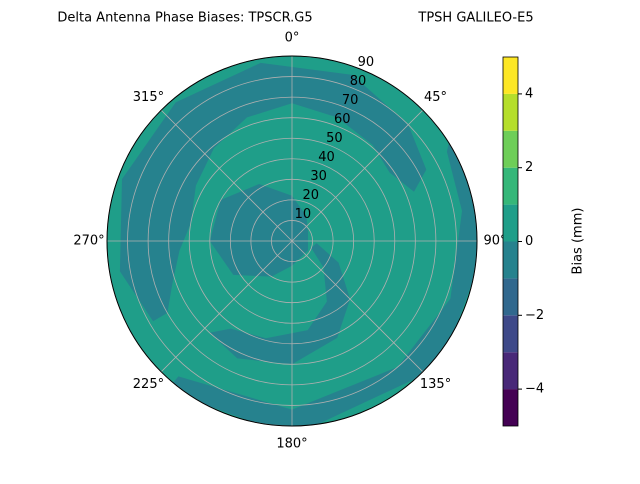 This screenshot has width=640, height=484. What do you see at coordinates (303, 214) in the screenshot?
I see `r-tick-label: 10` at bounding box center [303, 214].